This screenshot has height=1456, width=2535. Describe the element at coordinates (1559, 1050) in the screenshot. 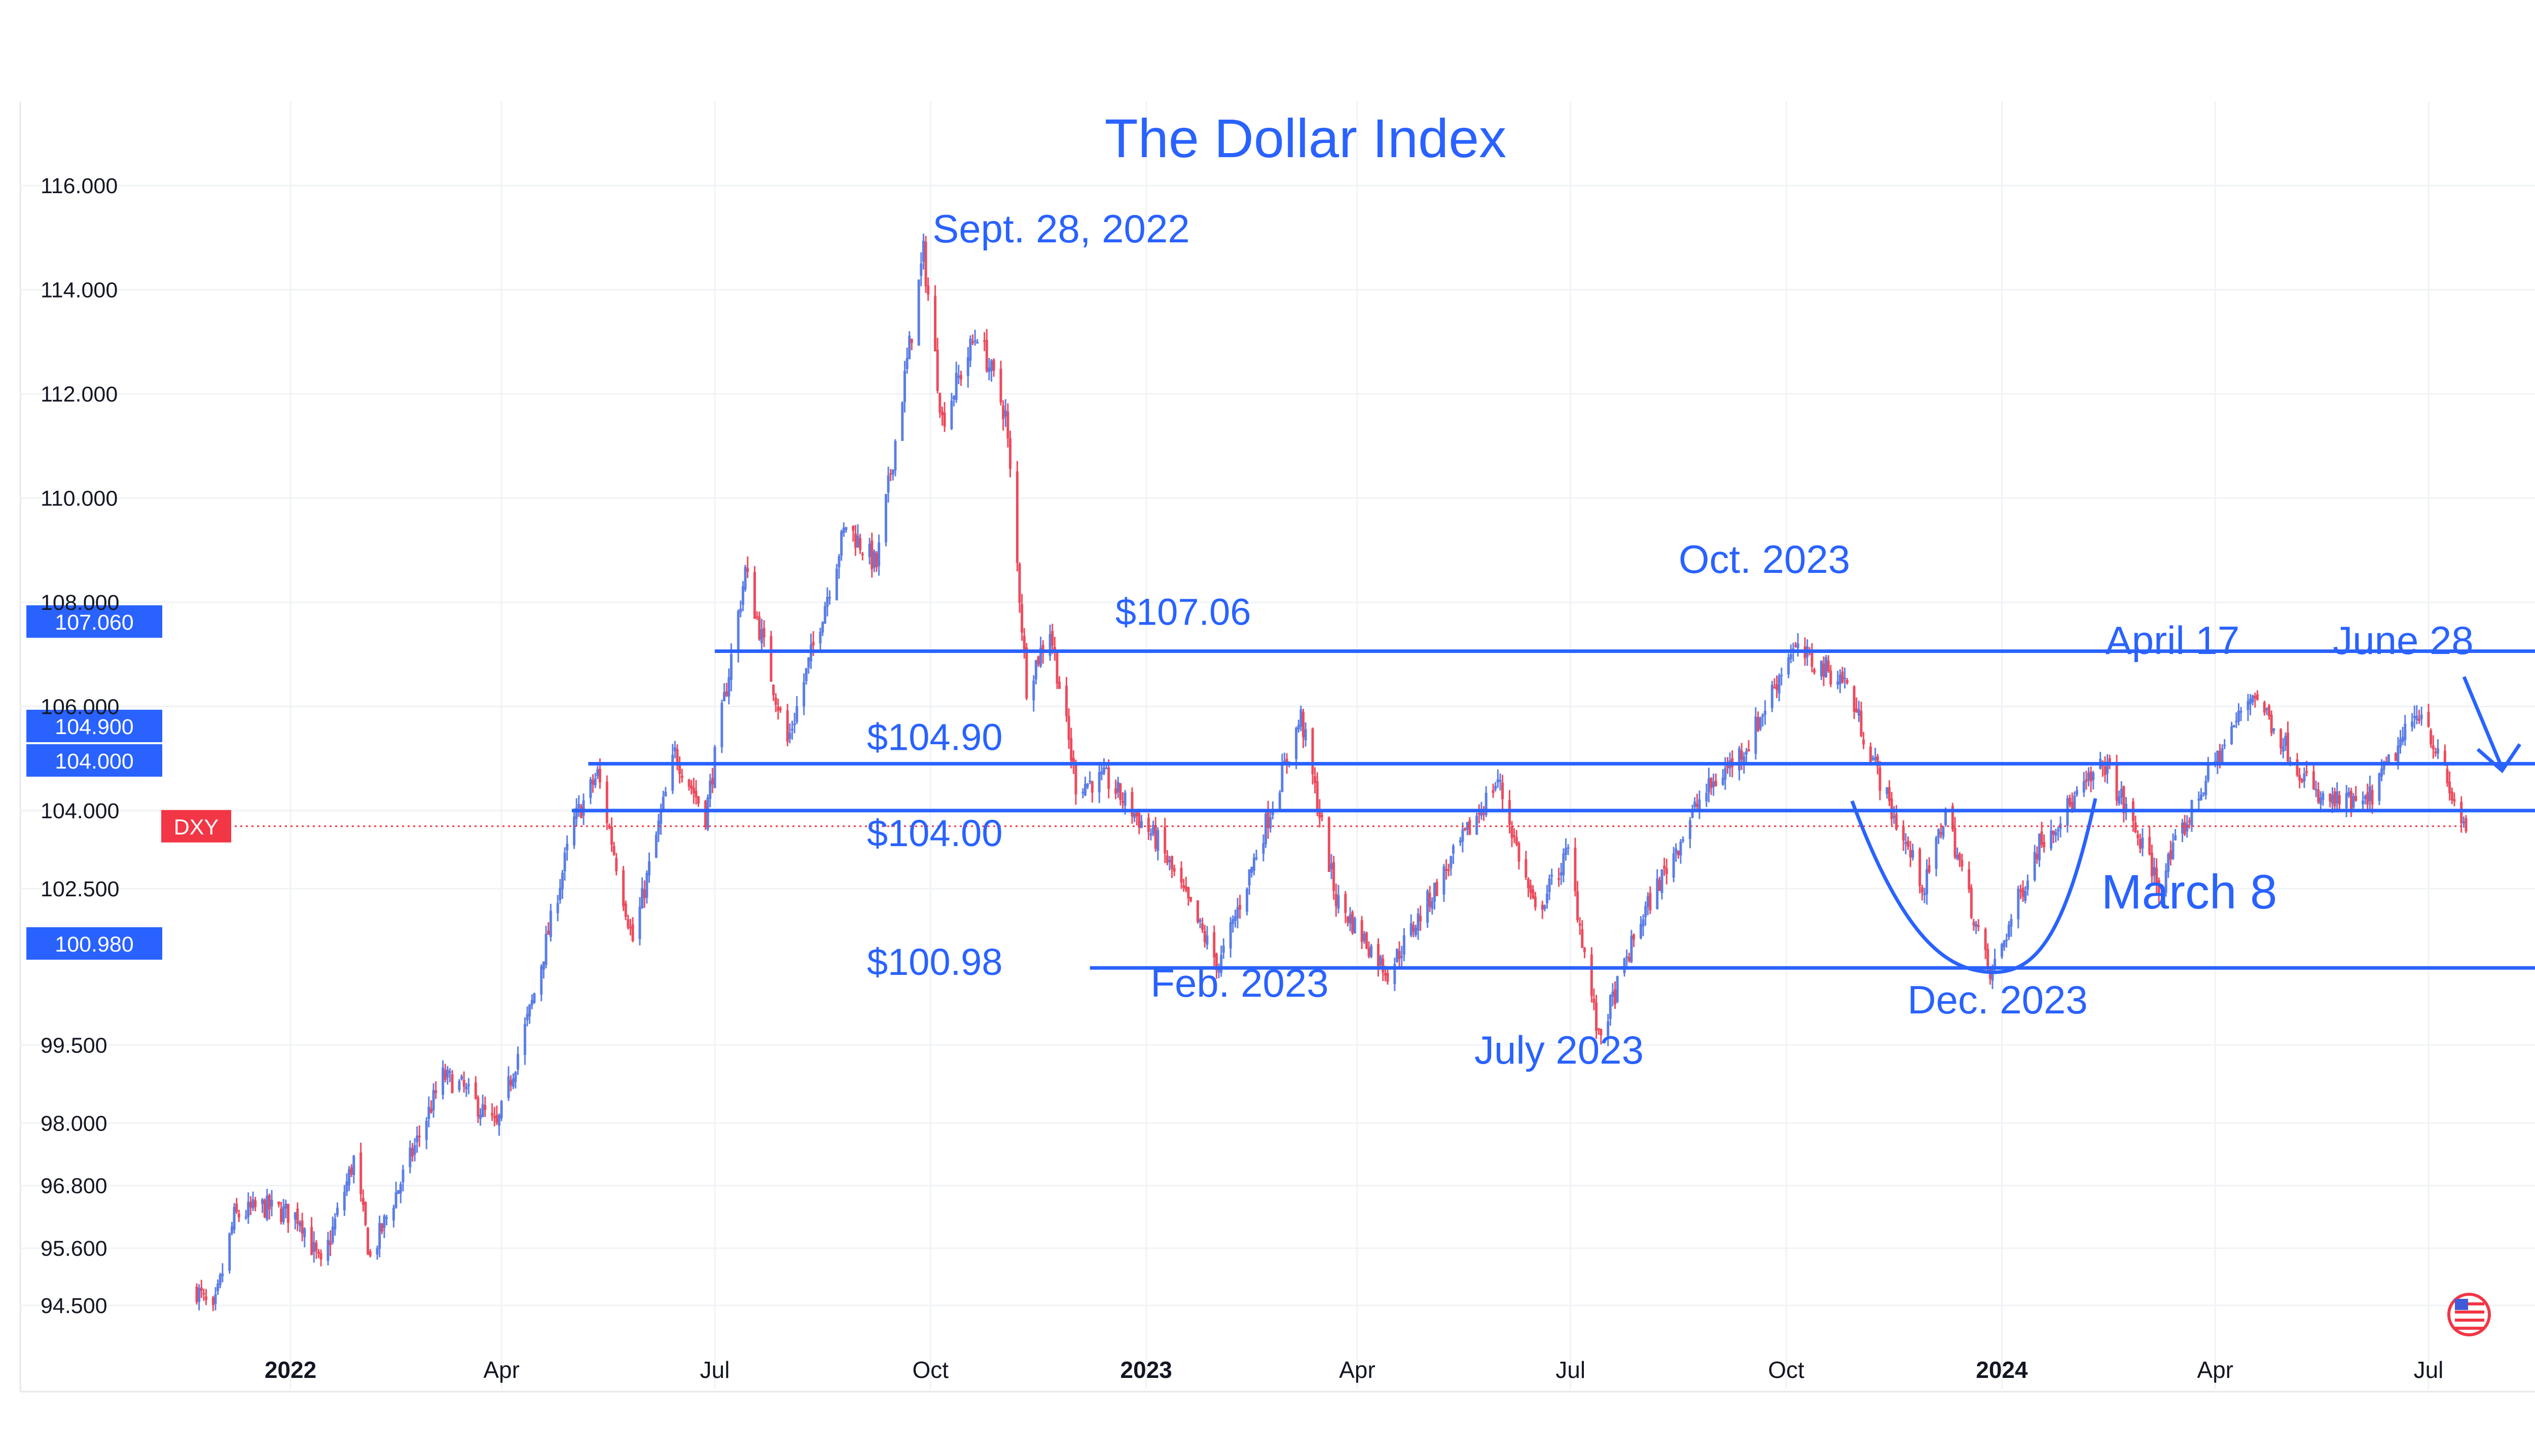

I see `annotation-label: July 2023` at that location.